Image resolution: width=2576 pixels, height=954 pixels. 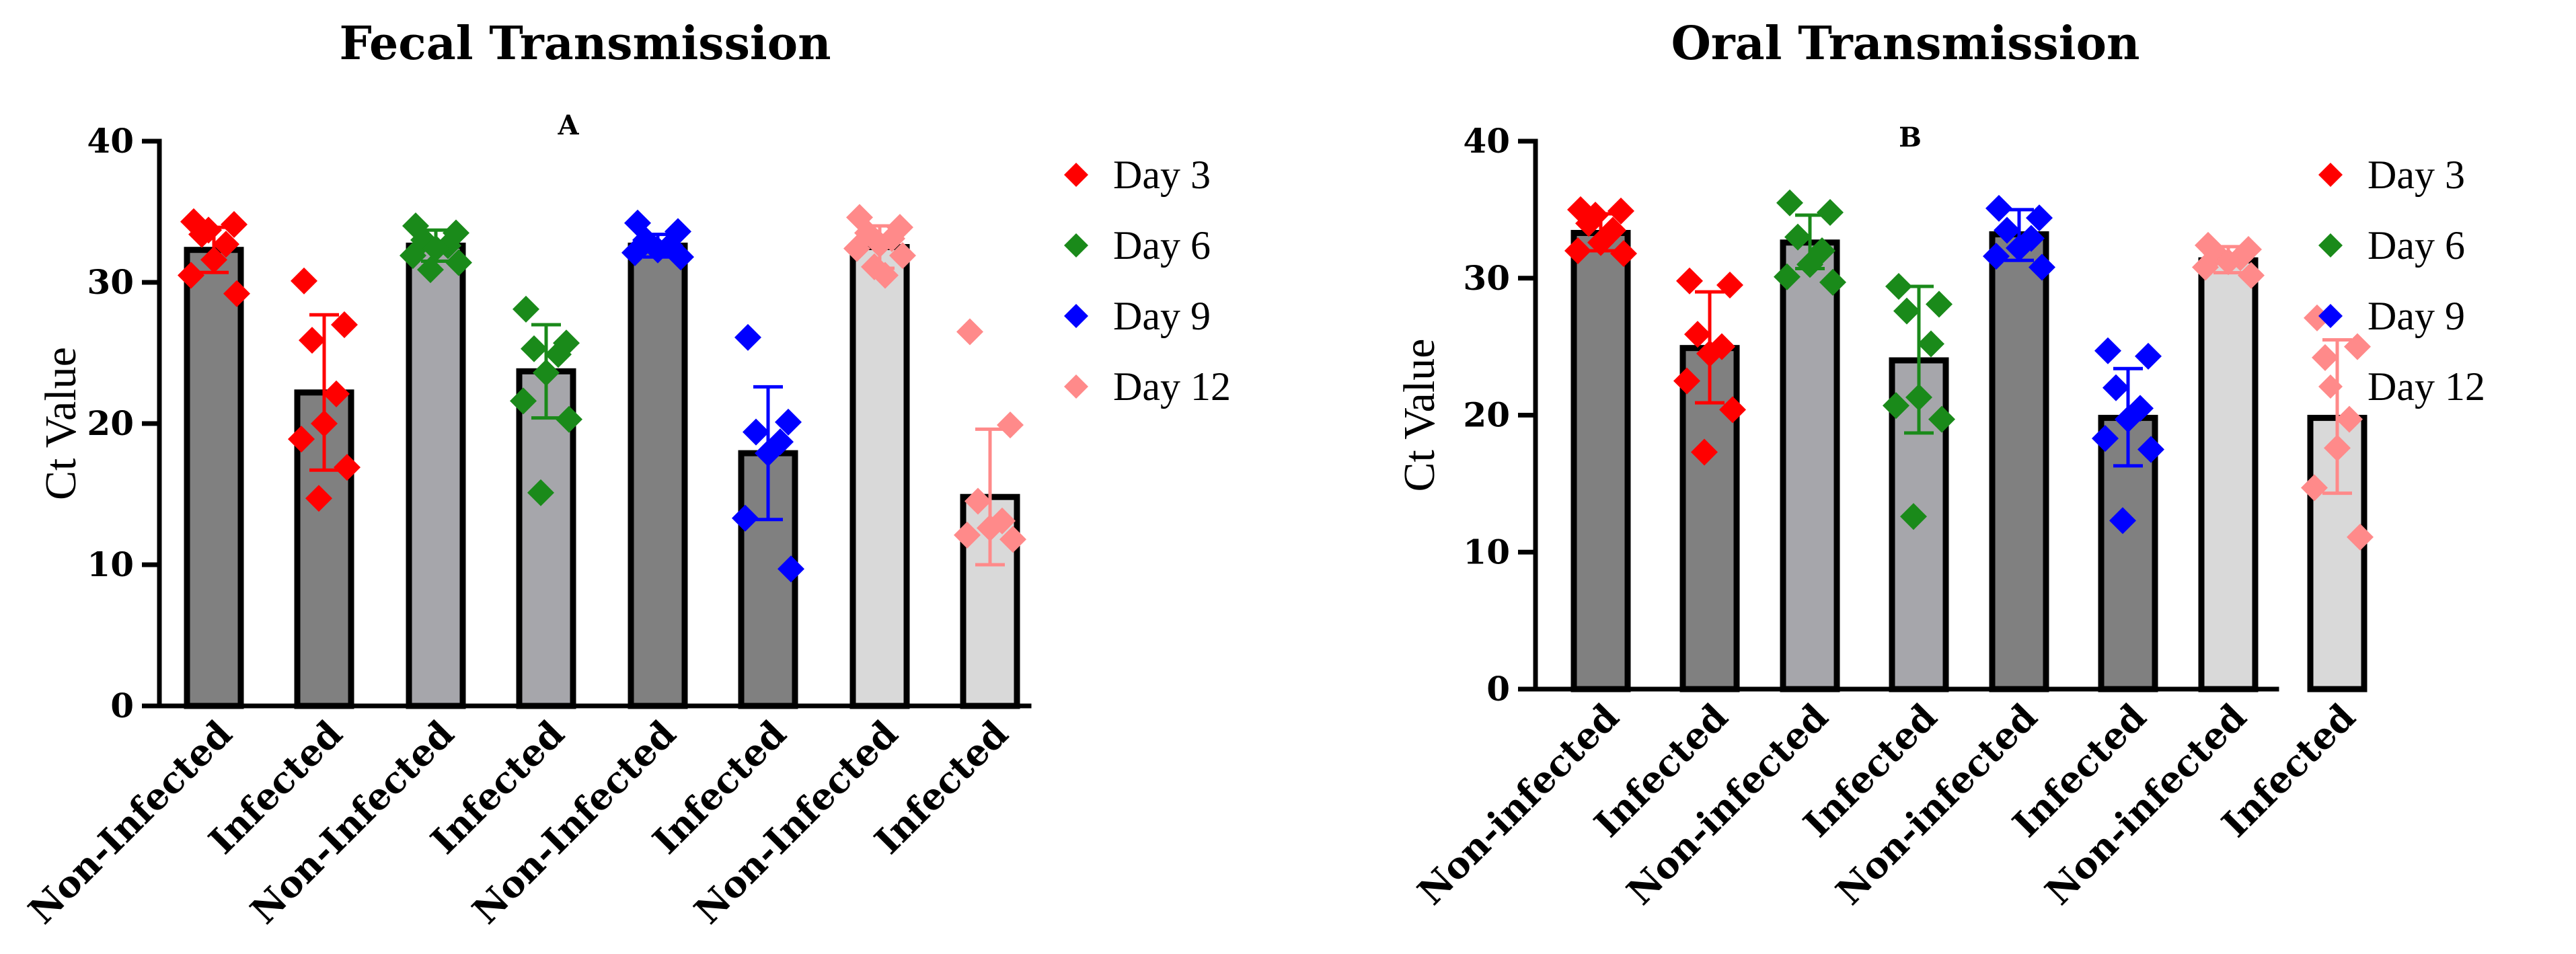 I want to click on chart-title: Oral Transmission, so click(x=1905, y=44).